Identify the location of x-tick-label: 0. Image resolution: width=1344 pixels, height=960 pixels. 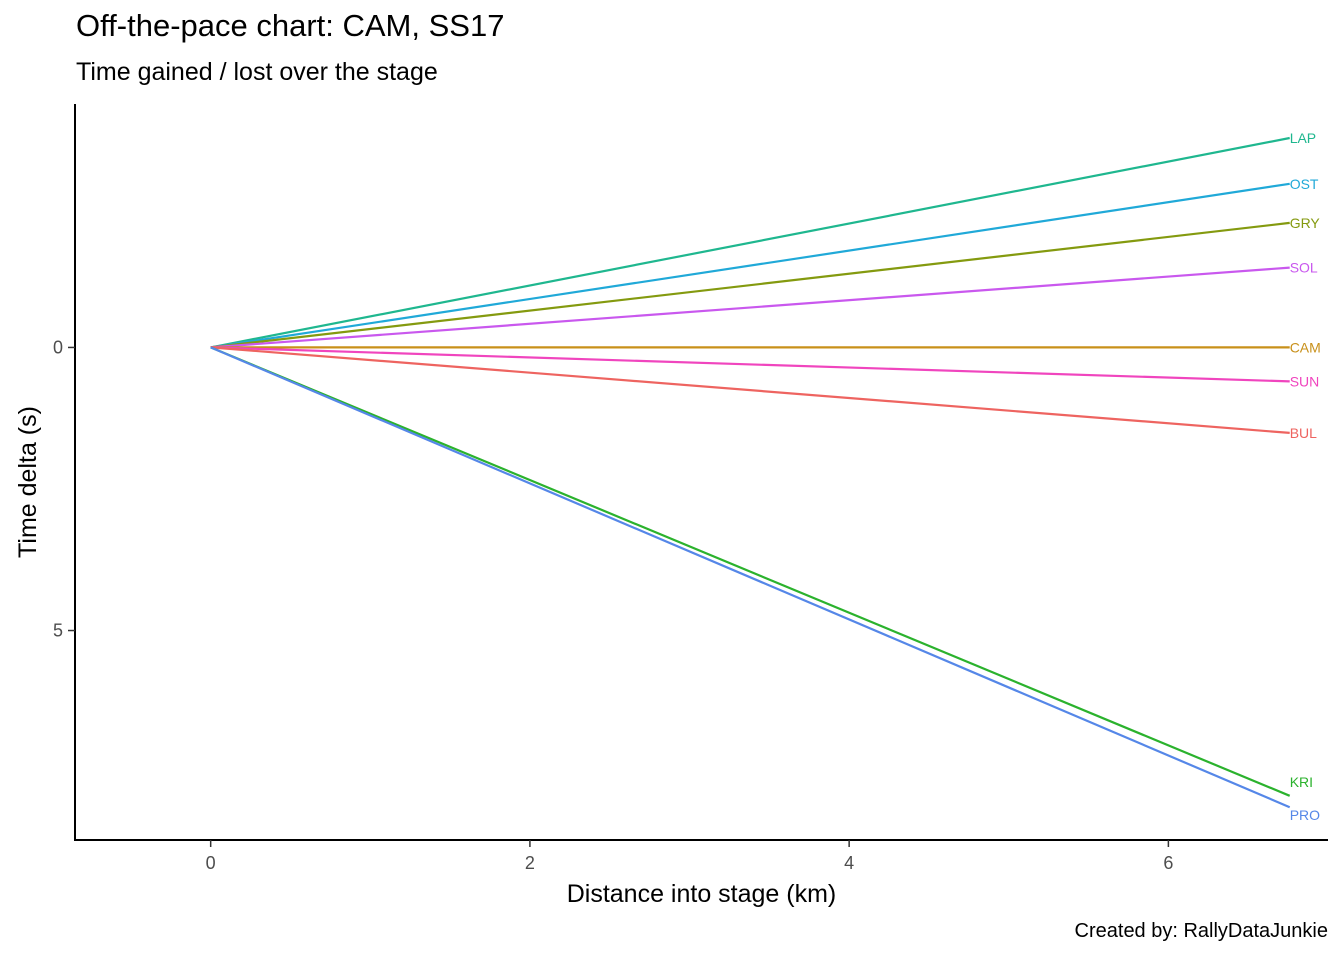
(211, 863).